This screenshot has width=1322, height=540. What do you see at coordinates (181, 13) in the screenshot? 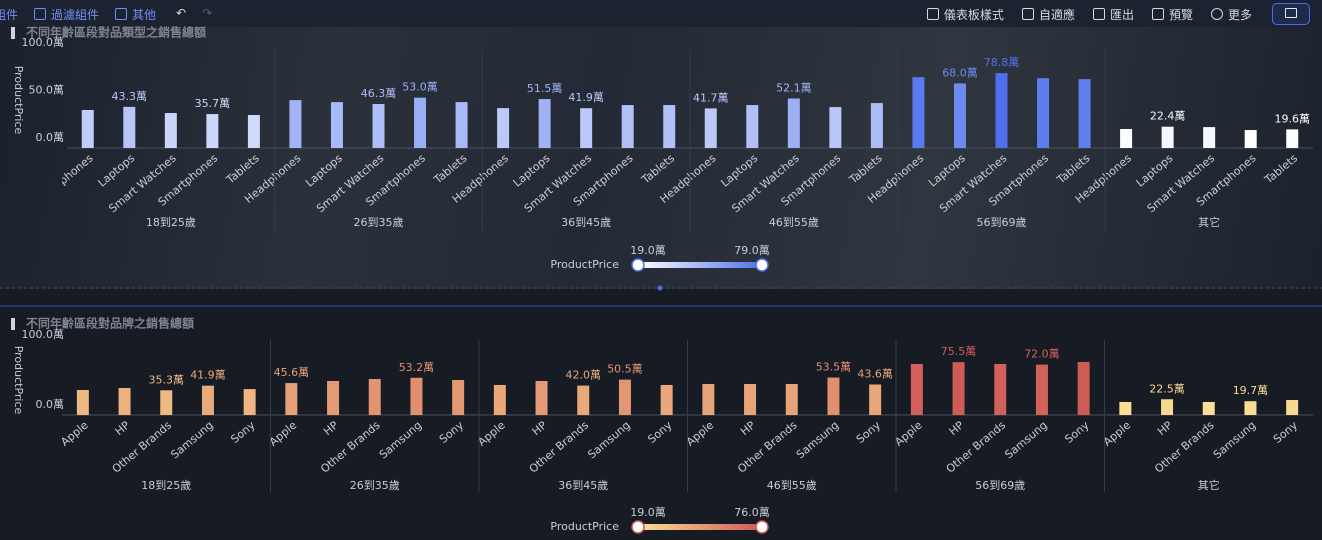
I see `undo-button: ↶` at bounding box center [181, 13].